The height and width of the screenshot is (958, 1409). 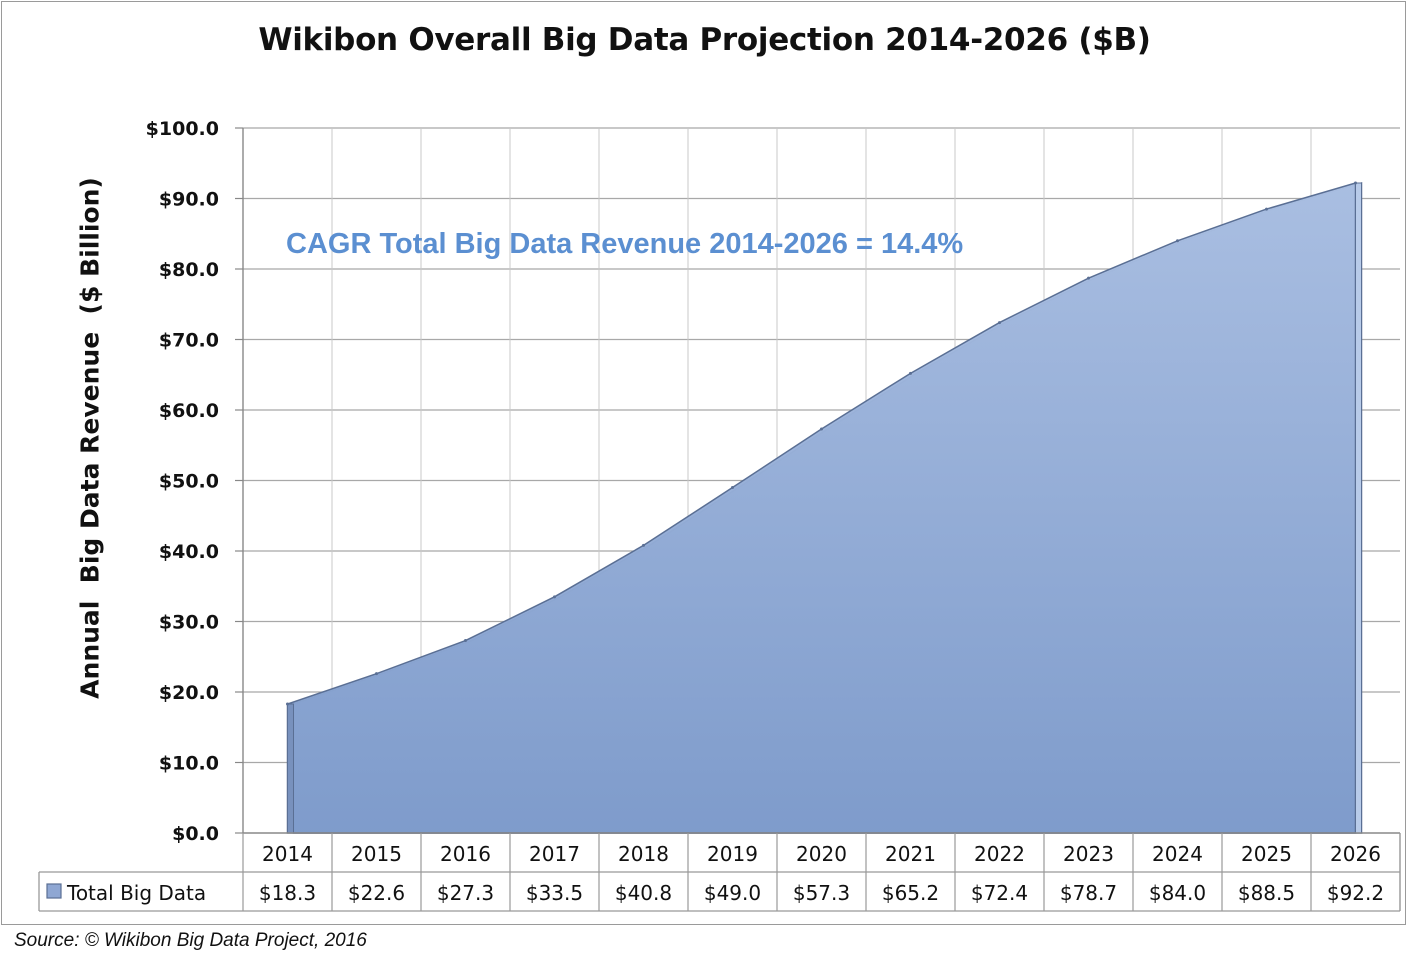 I want to click on data-label: $18.3, so click(x=287, y=893).